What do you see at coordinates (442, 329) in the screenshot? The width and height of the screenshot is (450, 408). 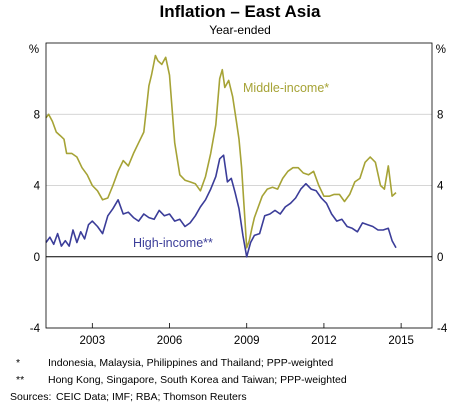 I see `y-tick-label-right: -4` at bounding box center [442, 329].